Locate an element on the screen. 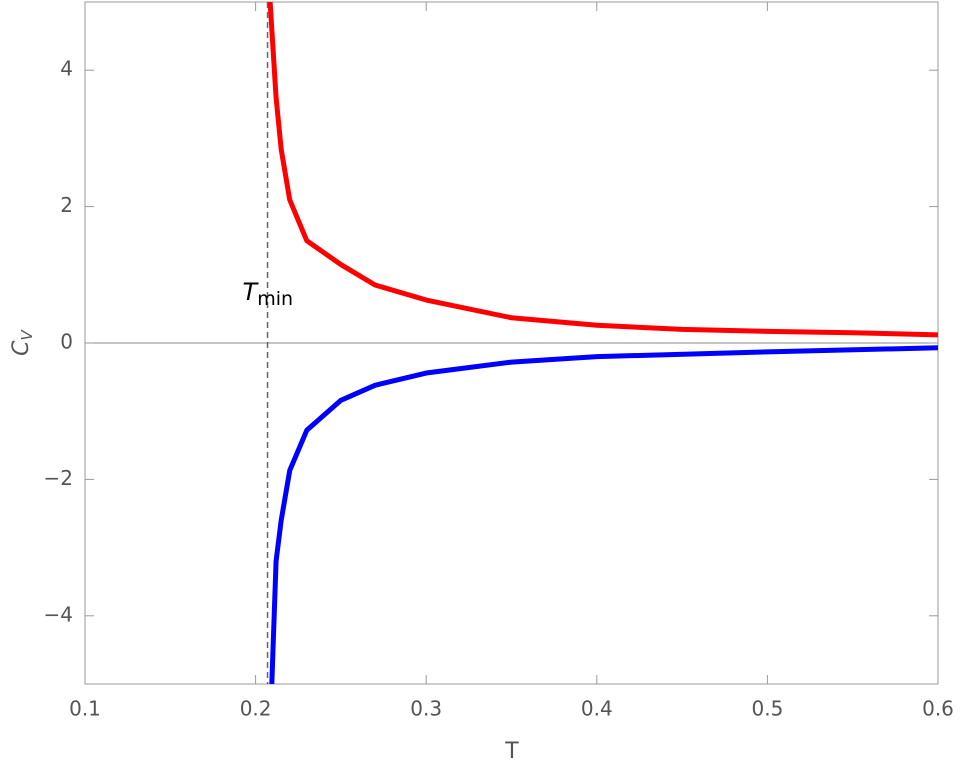 The width and height of the screenshot is (960, 770). x-tick-label: 0.5 is located at coordinates (767, 709).